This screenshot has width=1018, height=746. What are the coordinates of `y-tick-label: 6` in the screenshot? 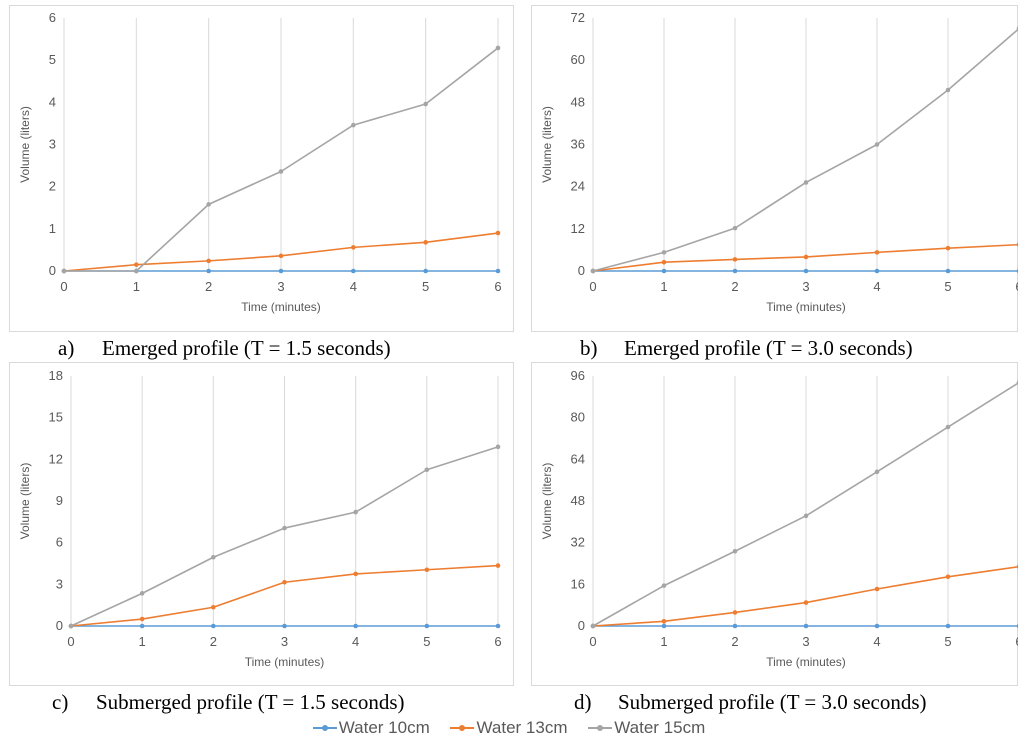 It's located at (59, 542).